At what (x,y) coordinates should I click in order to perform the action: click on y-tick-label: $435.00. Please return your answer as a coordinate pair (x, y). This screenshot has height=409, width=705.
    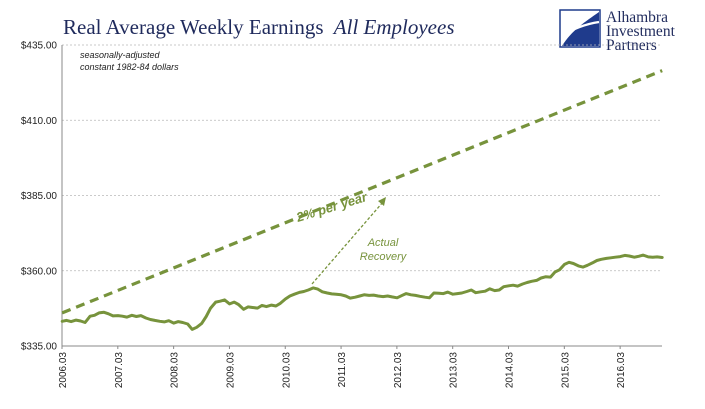
    Looking at the image, I should click on (39, 46).